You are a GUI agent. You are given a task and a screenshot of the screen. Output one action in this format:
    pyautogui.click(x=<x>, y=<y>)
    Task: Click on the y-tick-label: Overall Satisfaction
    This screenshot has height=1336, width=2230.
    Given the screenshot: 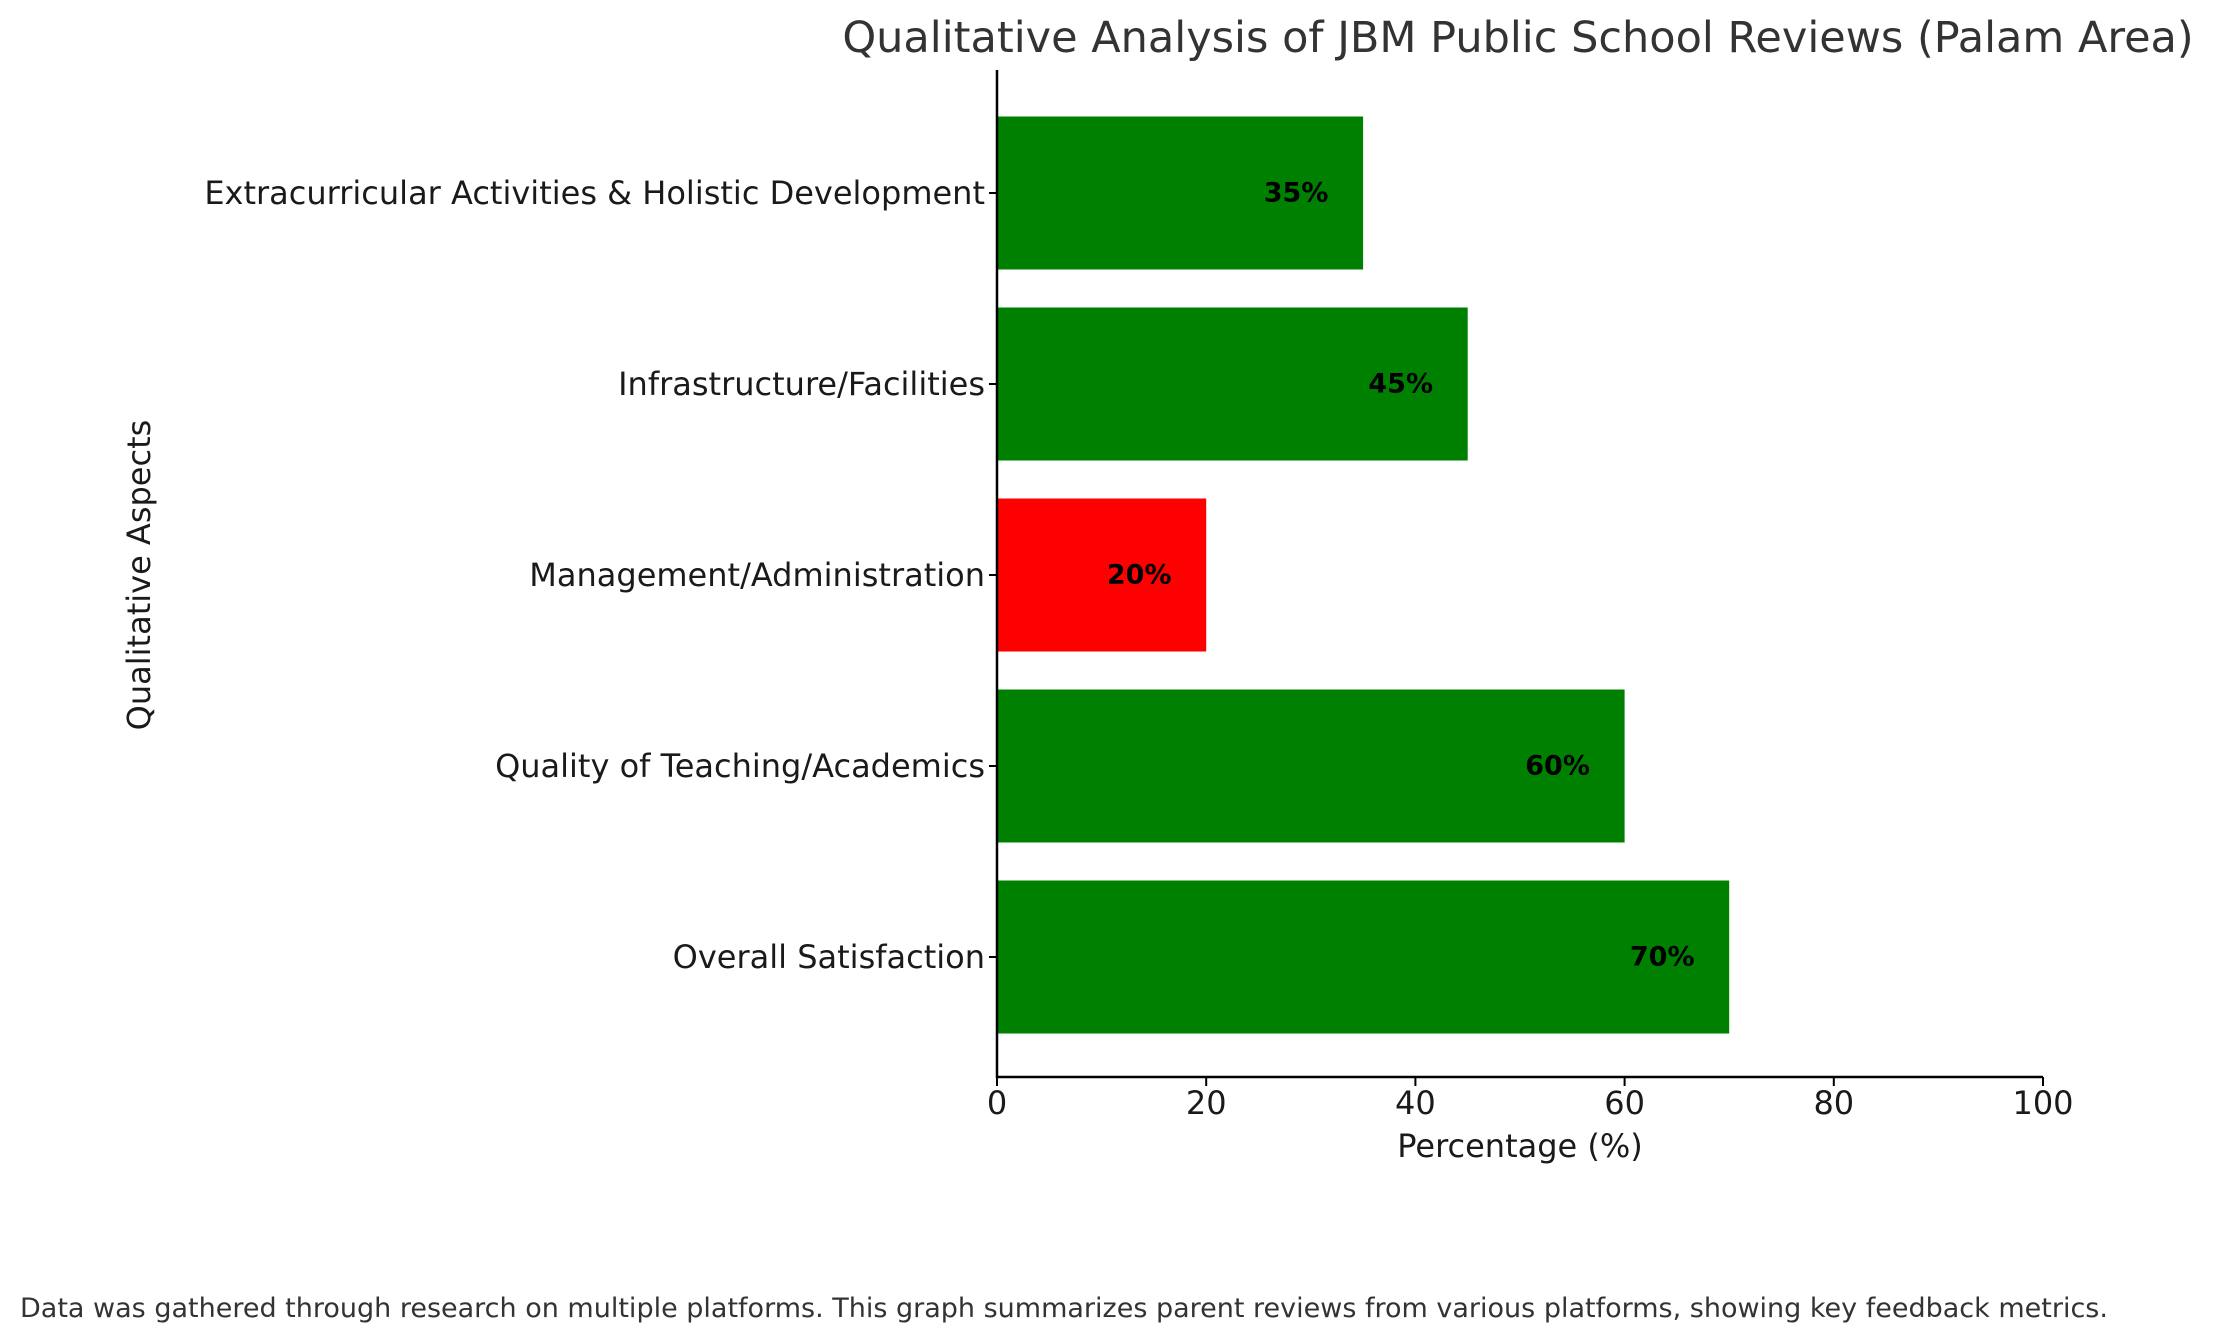 What is the action you would take?
    pyautogui.click(x=829, y=957)
    